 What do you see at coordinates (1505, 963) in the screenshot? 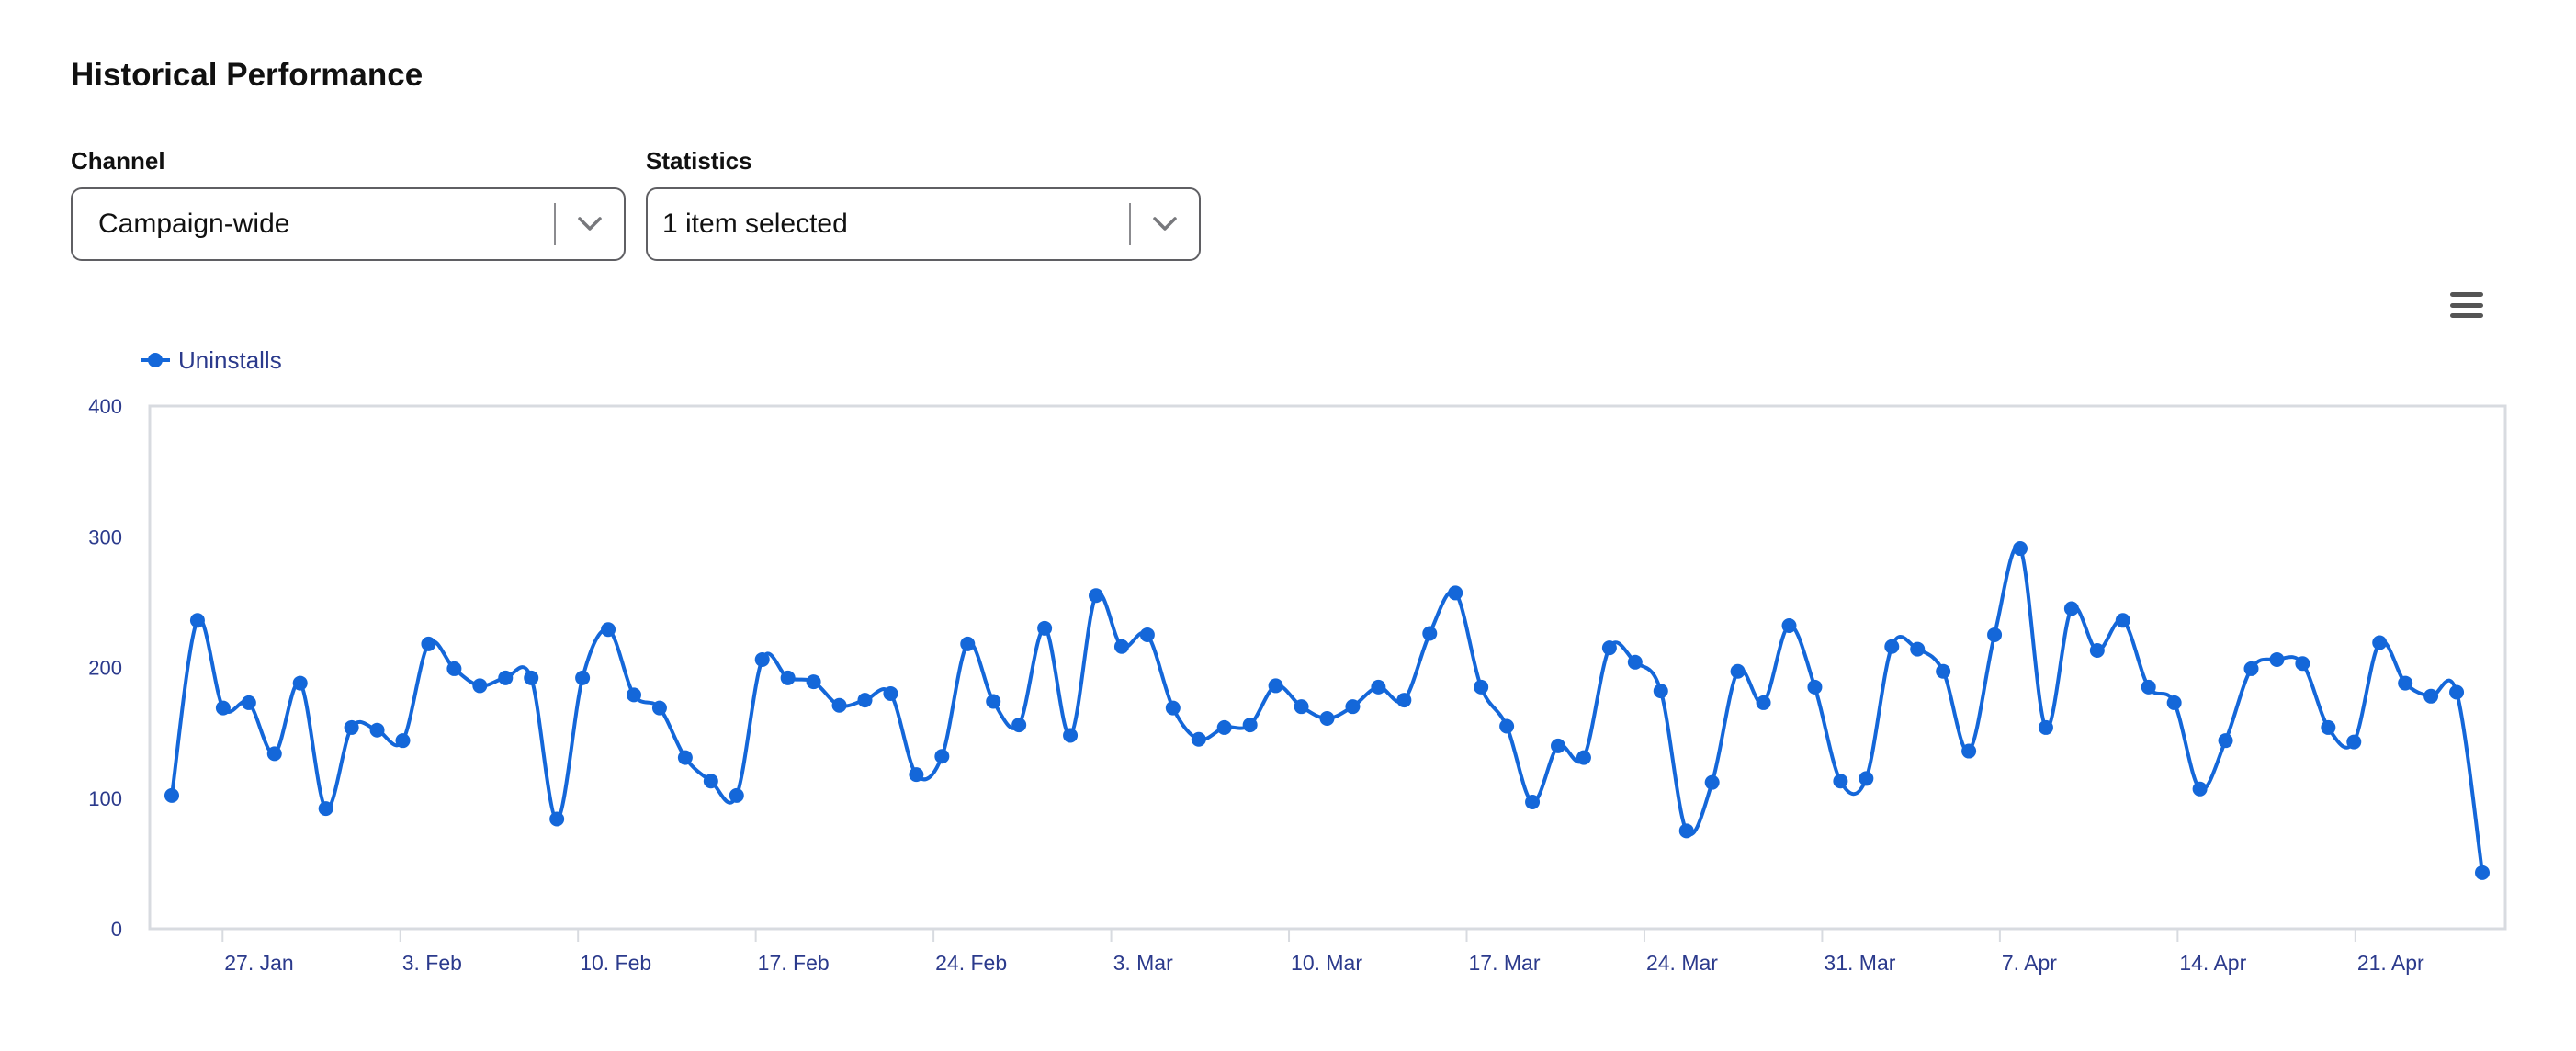
I see `x-tick-label: 17. Mar` at bounding box center [1505, 963].